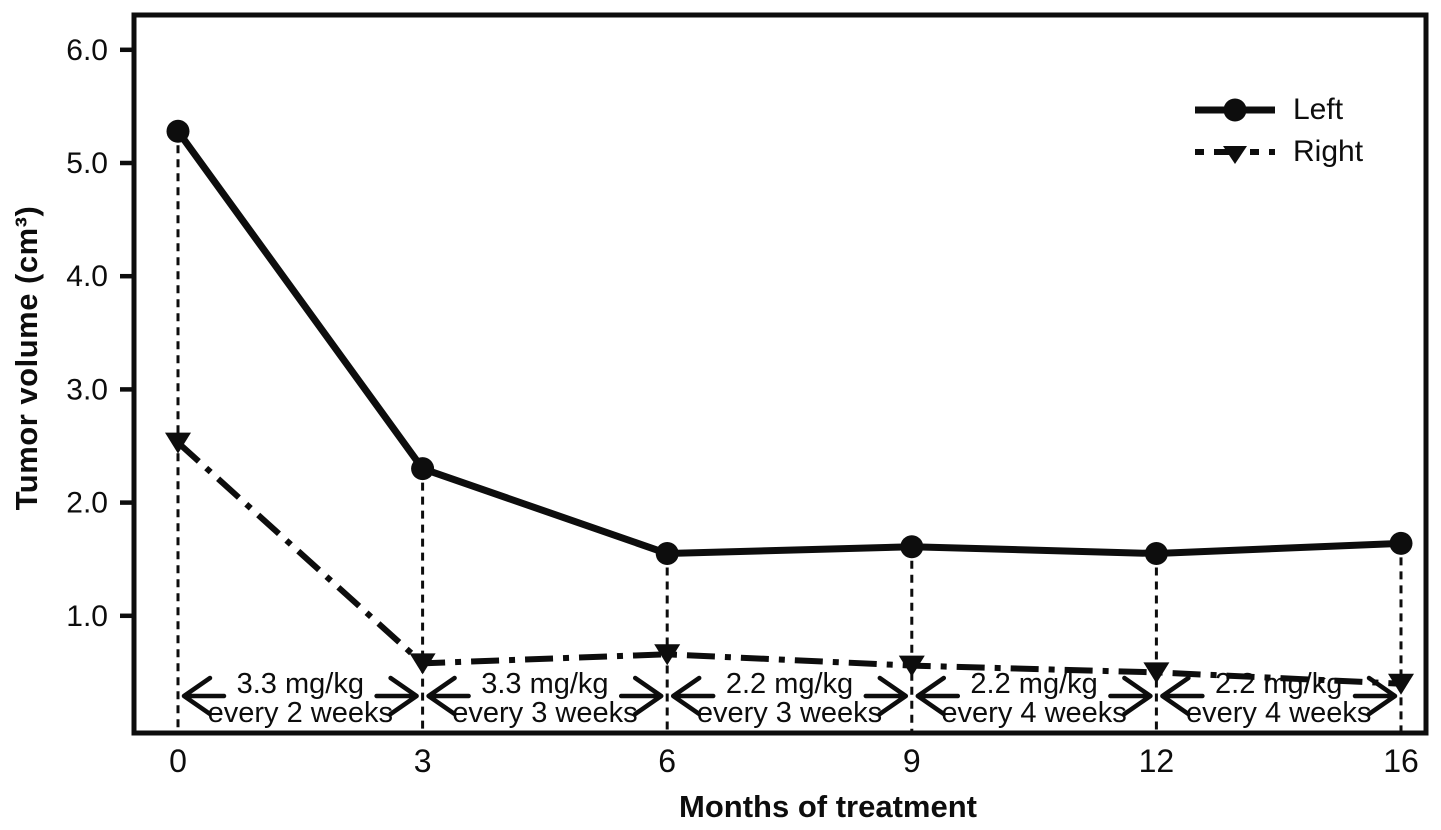  I want to click on y-tick-label: 2.0, so click(87, 503).